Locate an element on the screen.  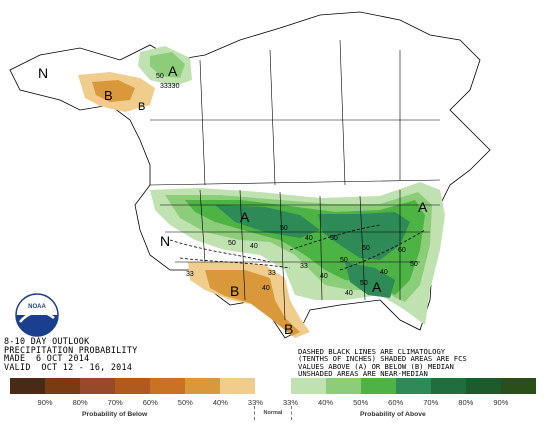
legend-note-line-2: (TENTHS OF INCHES) SHADED AREAS ARE FCS is located at coordinates (382, 359).